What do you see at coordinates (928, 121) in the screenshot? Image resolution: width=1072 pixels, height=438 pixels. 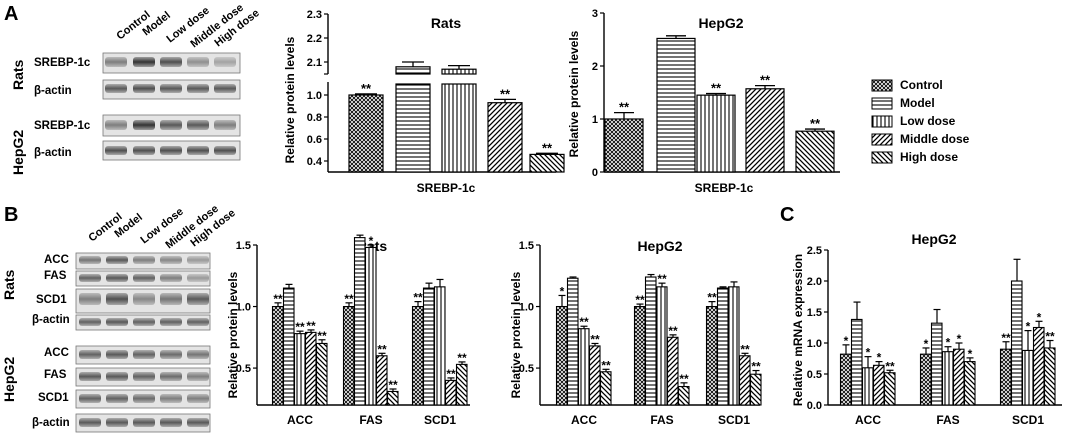 I see `legend-label: Low dose` at bounding box center [928, 121].